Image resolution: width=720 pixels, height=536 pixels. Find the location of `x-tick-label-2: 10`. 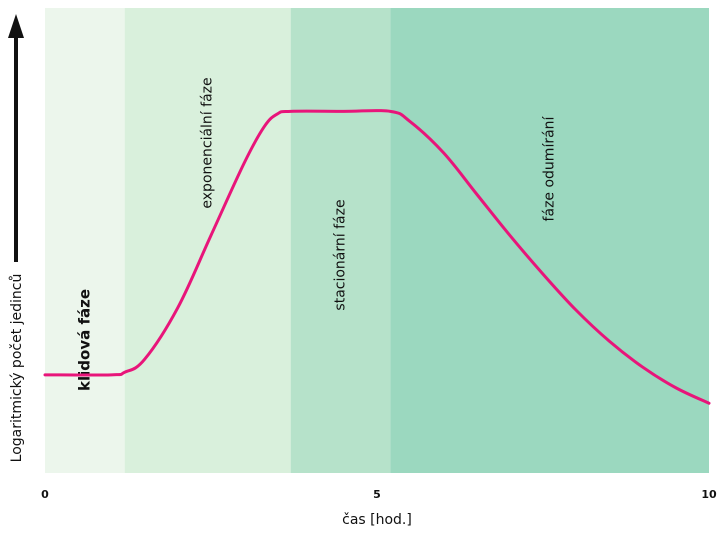

x-tick-label-2: 10 is located at coordinates (709, 494).